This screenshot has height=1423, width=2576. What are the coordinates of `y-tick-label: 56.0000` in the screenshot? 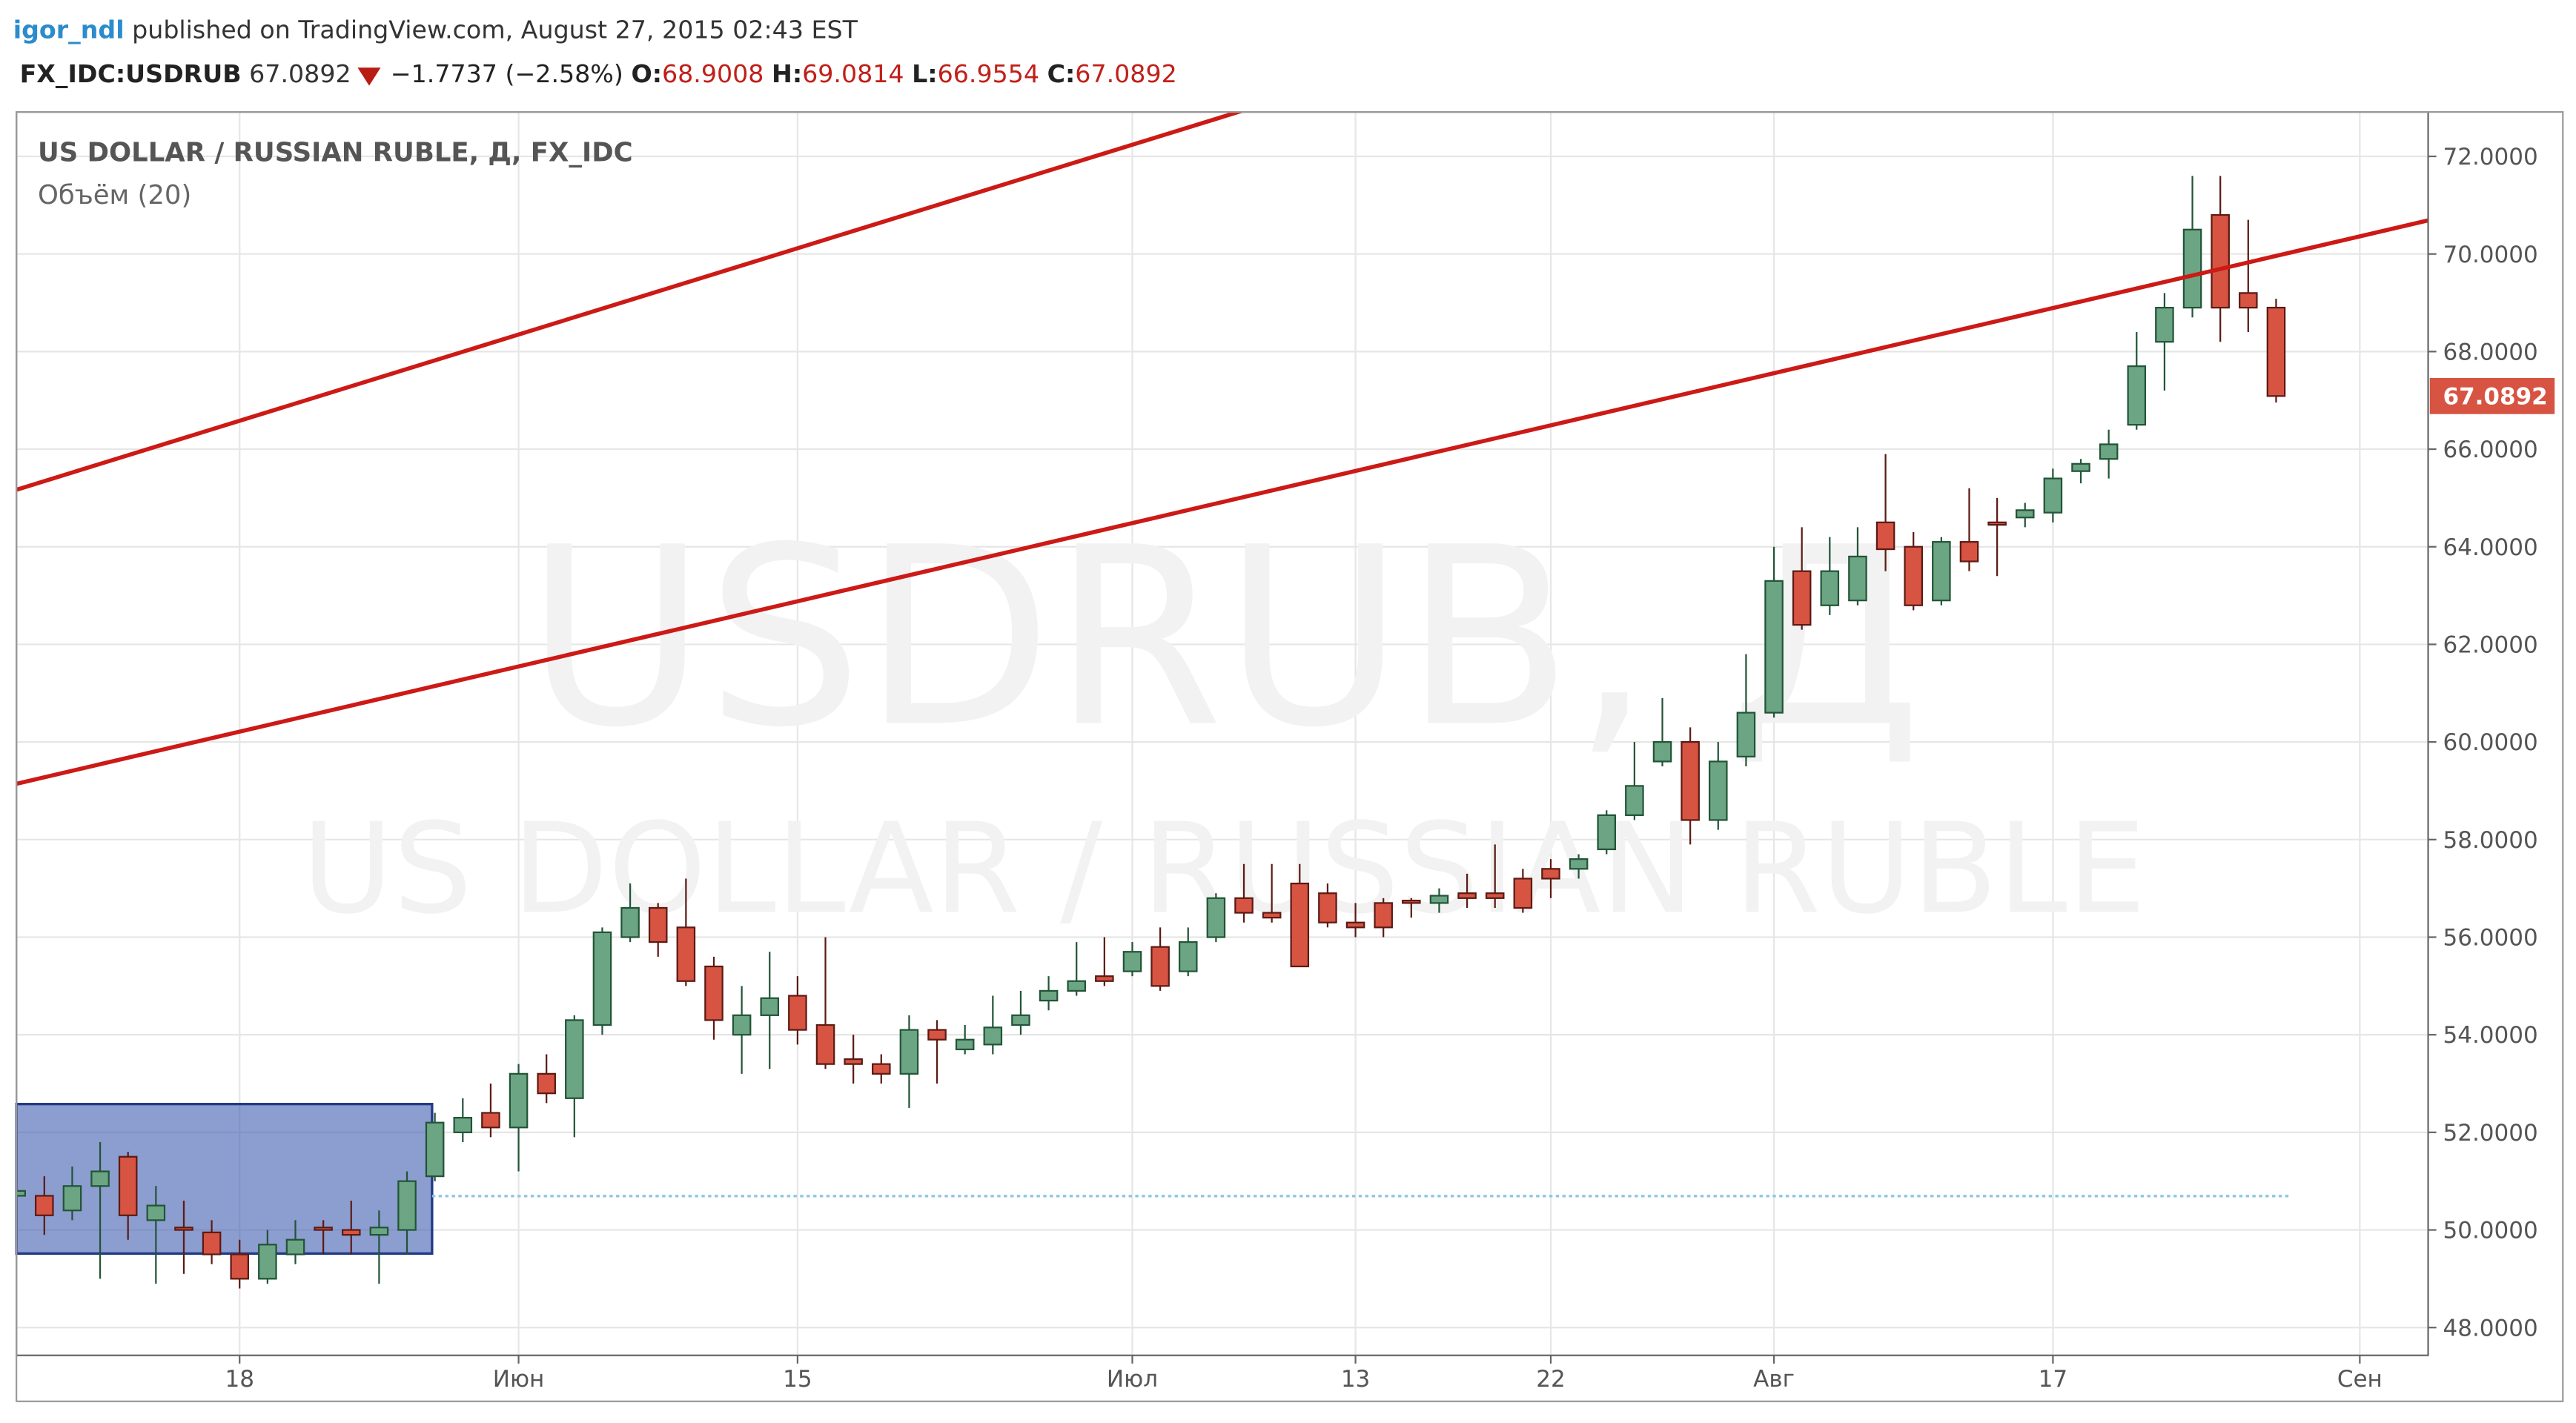 It's located at (2490, 938).